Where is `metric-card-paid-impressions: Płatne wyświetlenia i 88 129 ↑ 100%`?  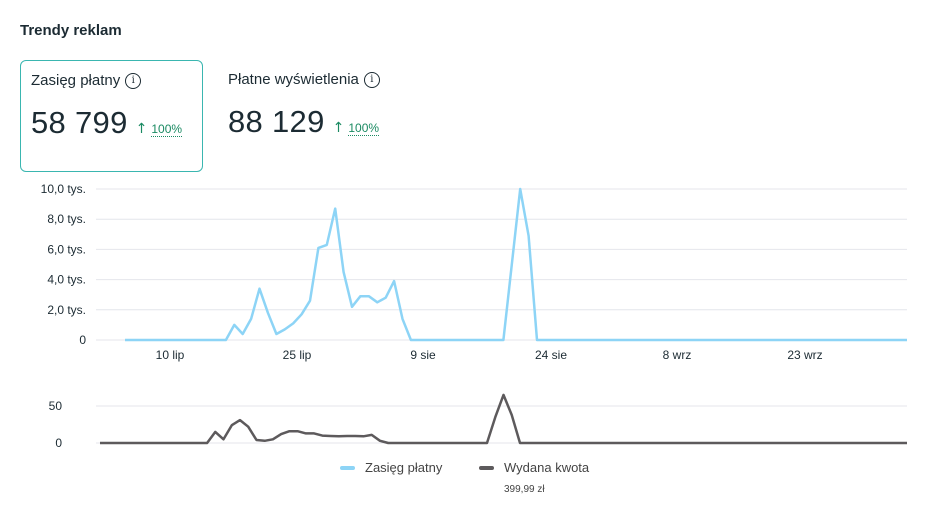
metric-card-paid-impressions: Płatne wyświetlenia i 88 129 ↑ 100% is located at coordinates (323, 116).